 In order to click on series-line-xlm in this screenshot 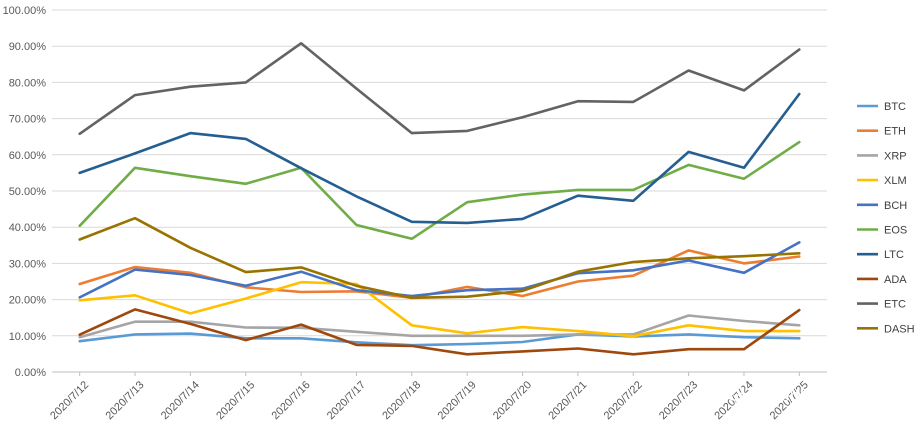, I will do `click(439, 309)`.